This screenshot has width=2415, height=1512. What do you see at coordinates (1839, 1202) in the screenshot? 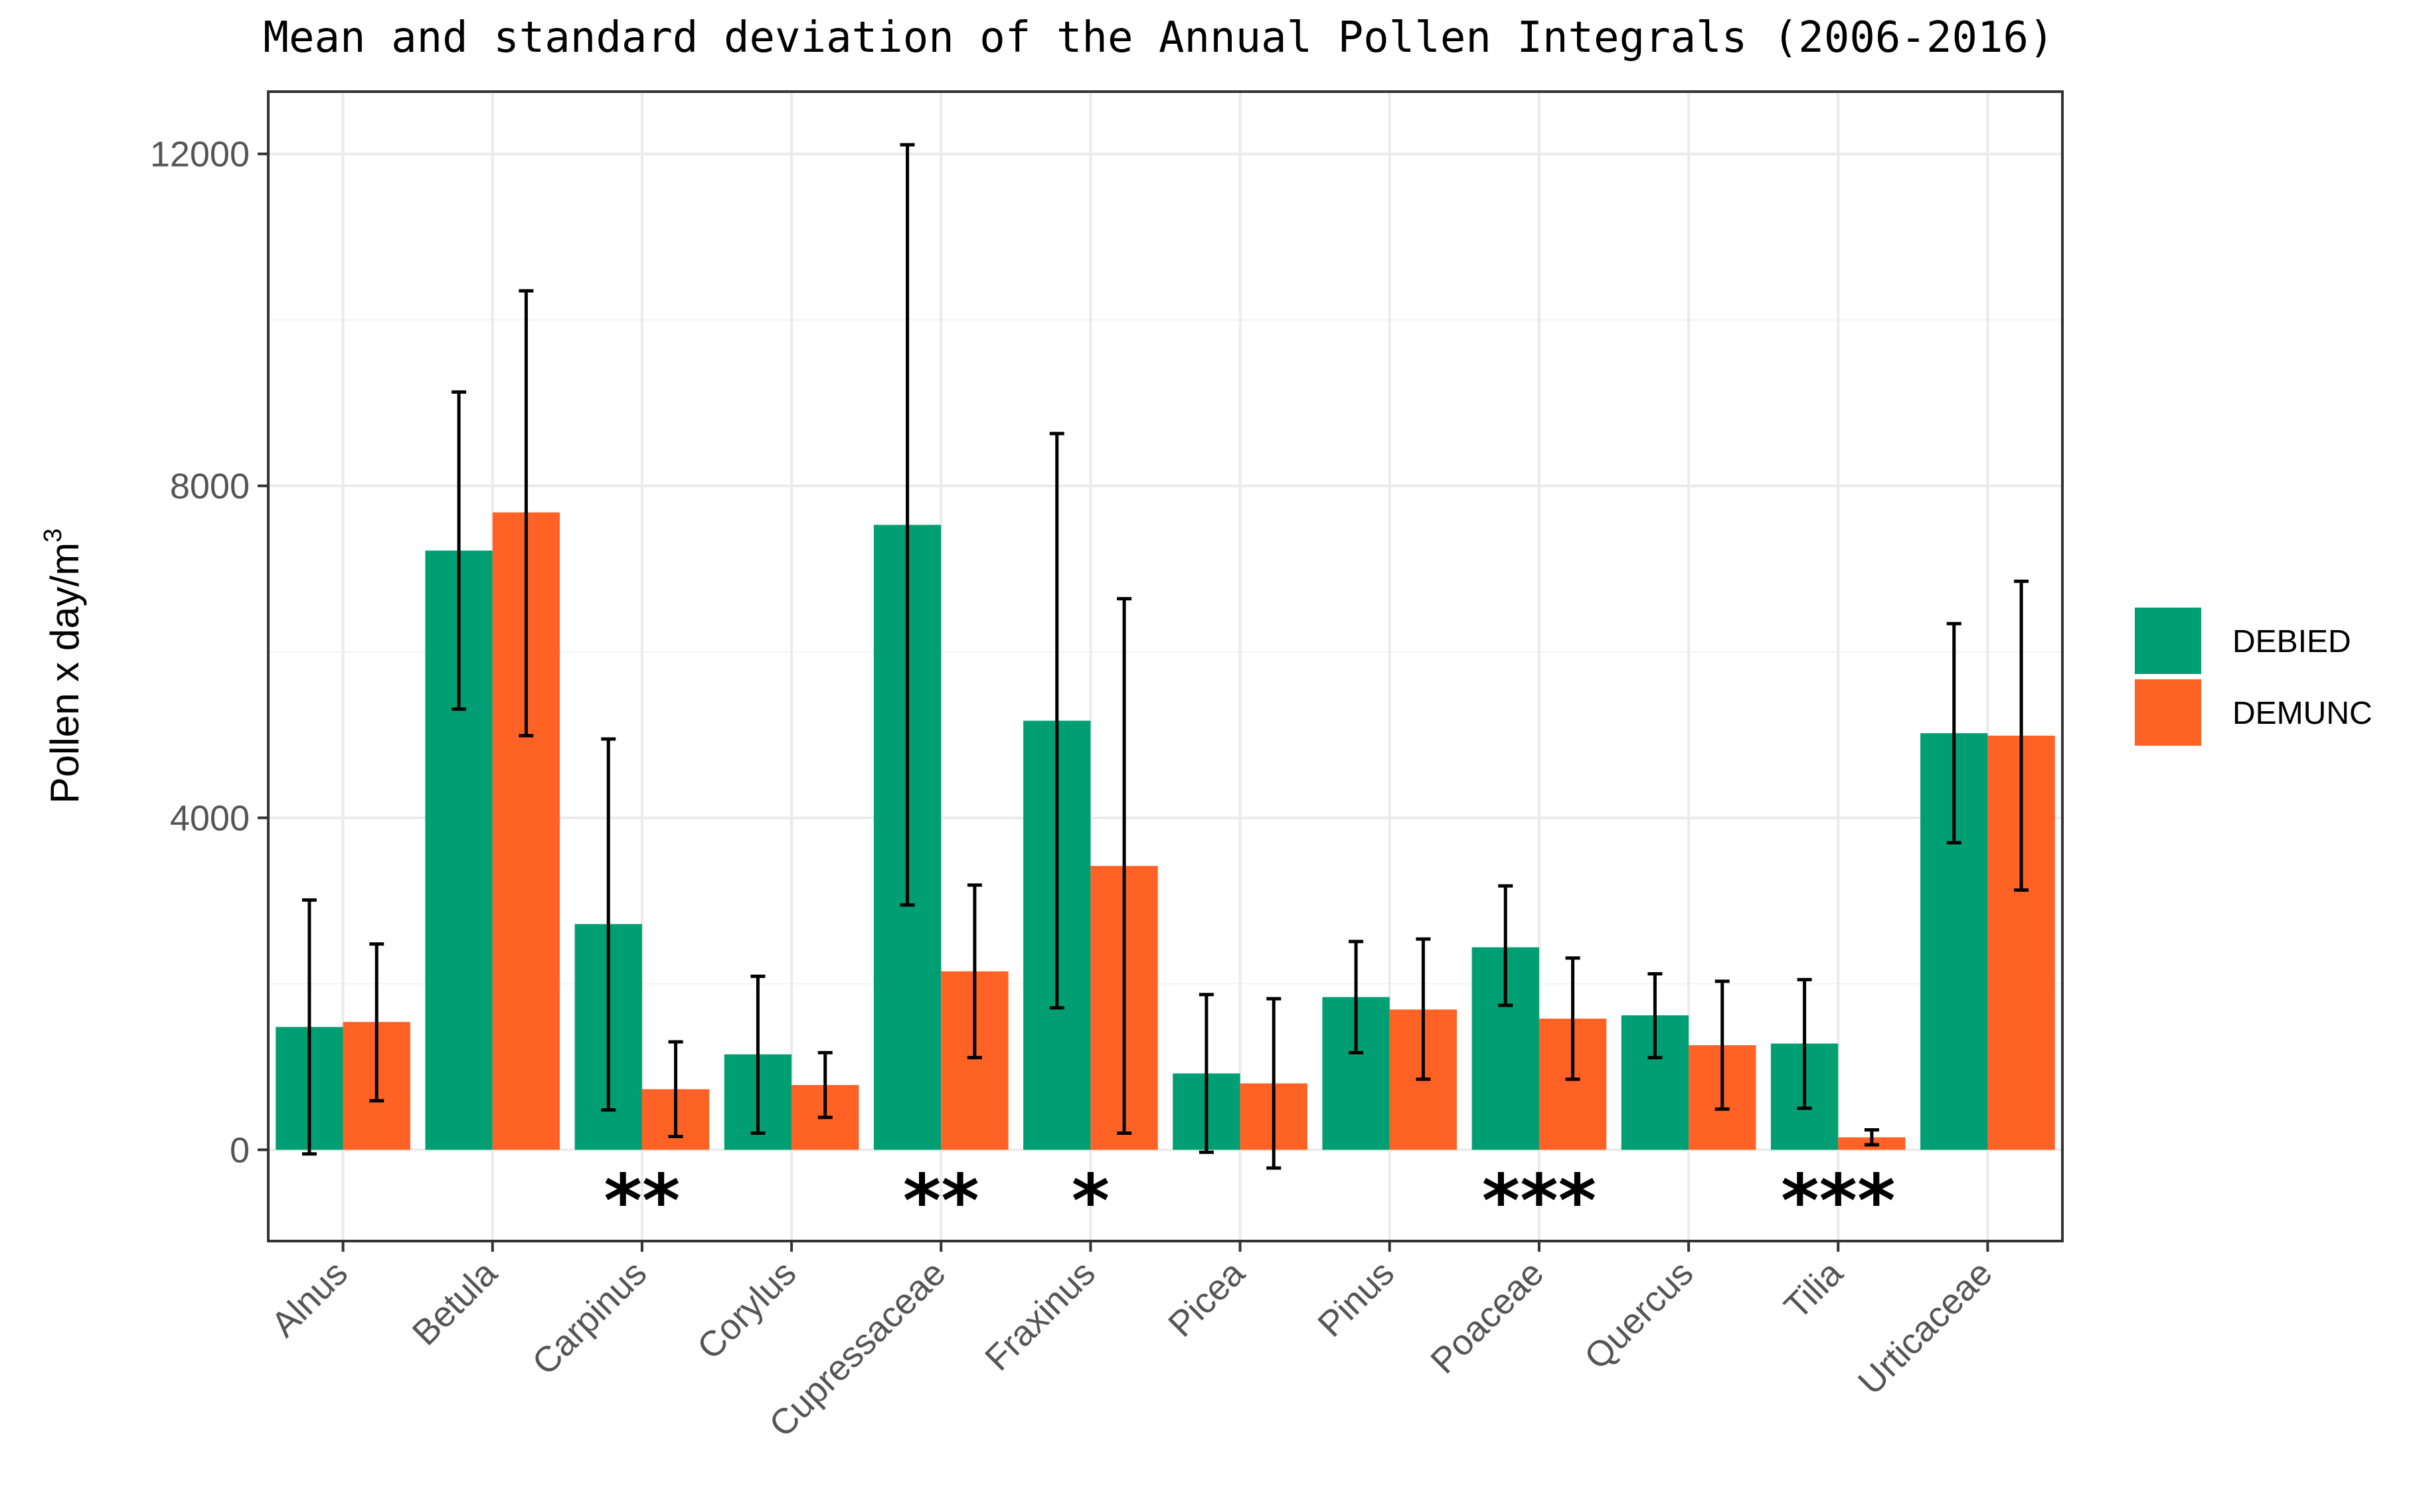
I see `significance-tilia: ***` at bounding box center [1839, 1202].